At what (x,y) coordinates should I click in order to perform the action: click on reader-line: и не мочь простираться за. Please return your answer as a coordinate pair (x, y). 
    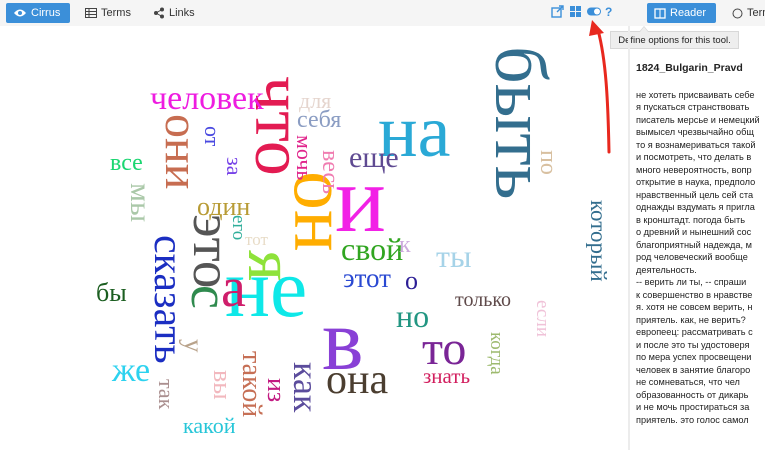
    Looking at the image, I should click on (693, 407).